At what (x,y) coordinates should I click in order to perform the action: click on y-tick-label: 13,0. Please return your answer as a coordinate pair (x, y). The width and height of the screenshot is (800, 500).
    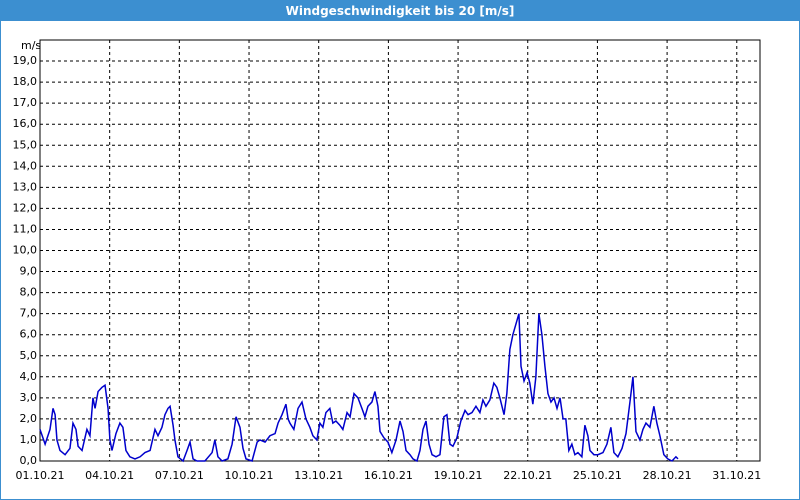
    Looking at the image, I should click on (25, 186).